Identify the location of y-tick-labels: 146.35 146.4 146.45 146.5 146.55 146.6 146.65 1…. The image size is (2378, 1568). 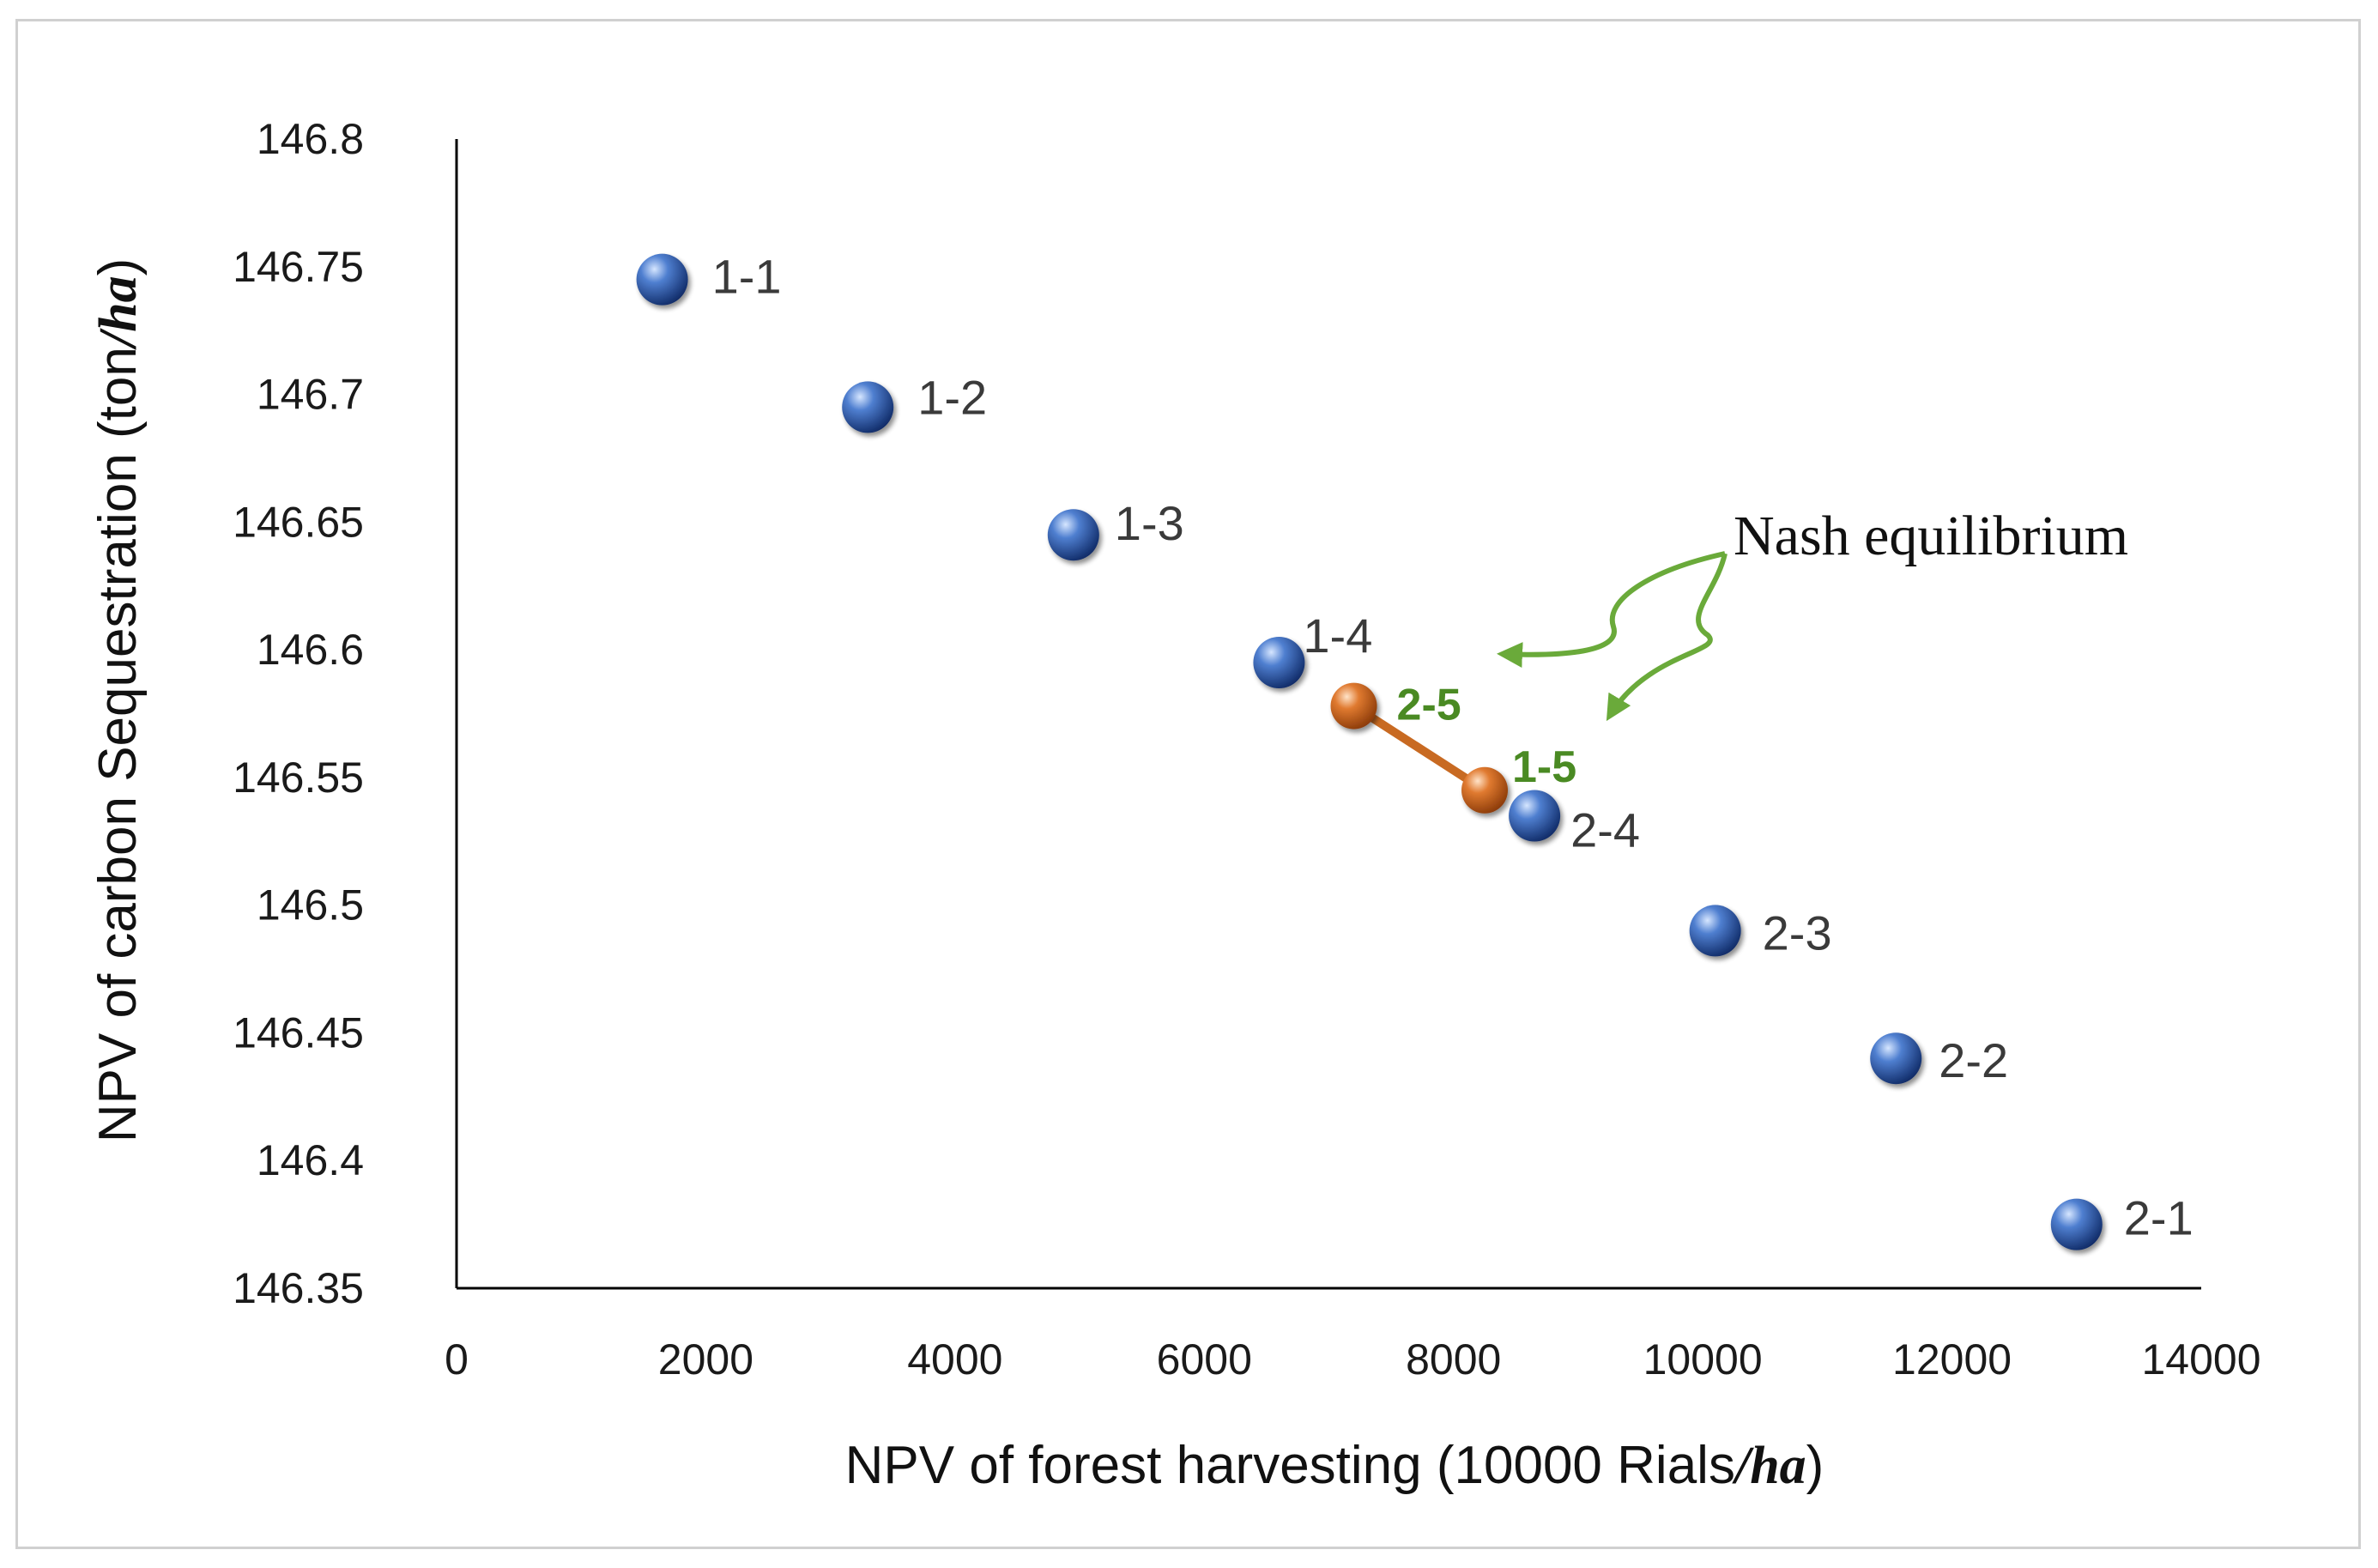
(298, 713).